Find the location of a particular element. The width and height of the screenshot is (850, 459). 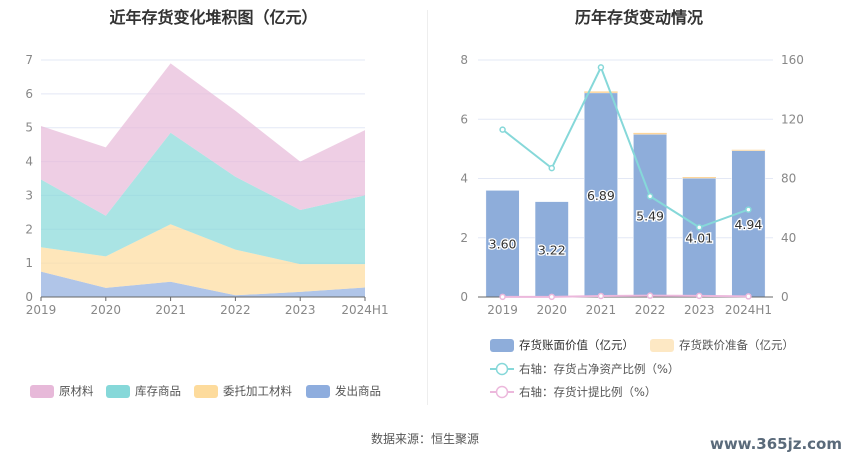

legend-label: 右轴：存货占净资产比例（%） is located at coordinates (599, 369).